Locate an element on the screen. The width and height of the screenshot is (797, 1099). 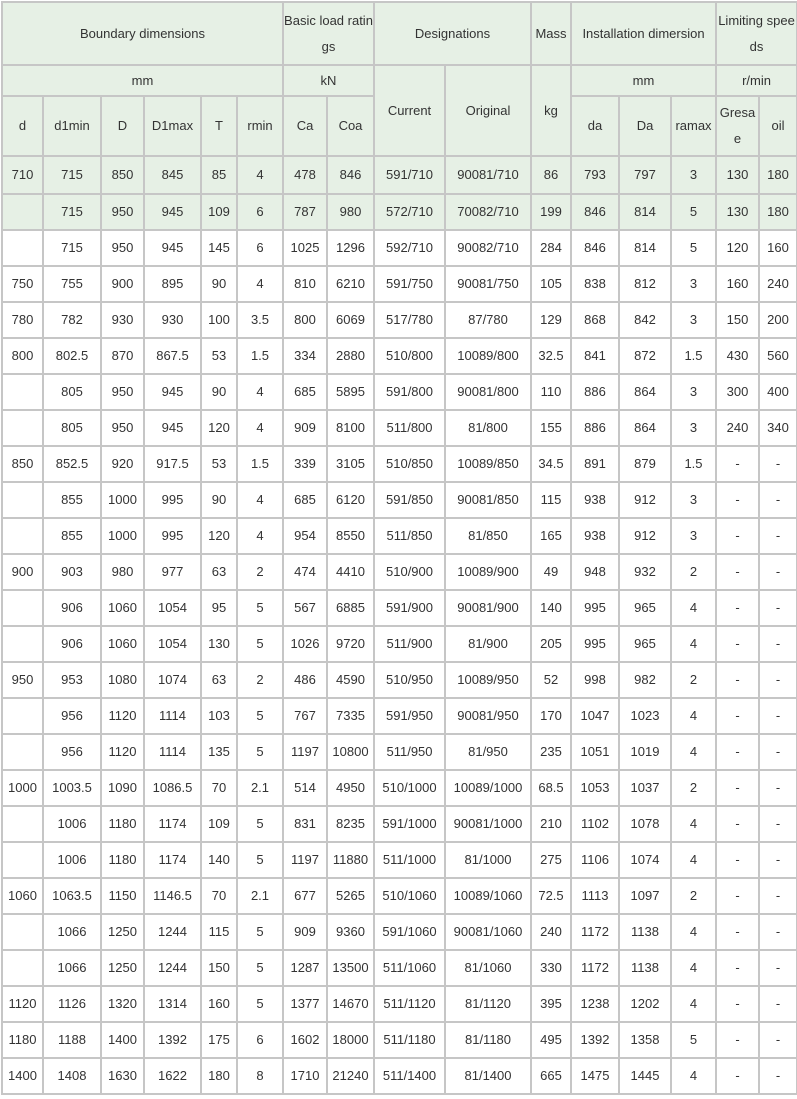
table-cell: 767 is located at coordinates (305, 716).